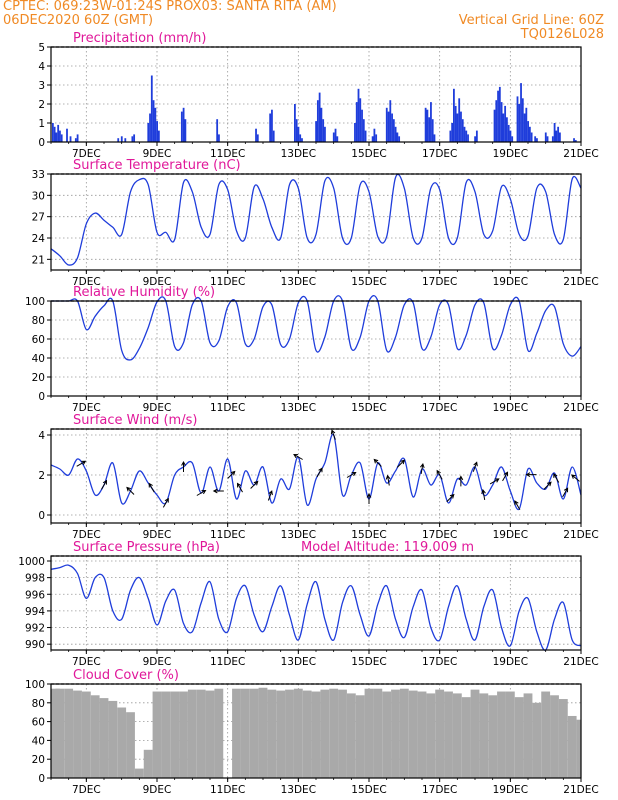  I want to click on wind-x-tick-label: 19DEC, so click(510, 535).